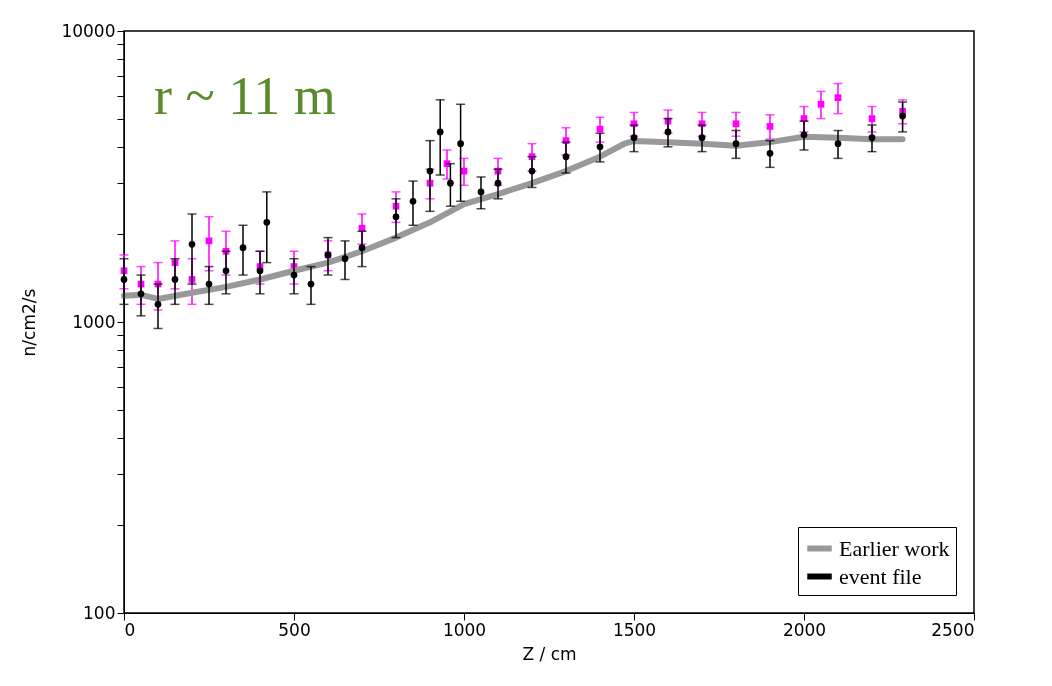 Image resolution: width=1052 pixels, height=686 pixels. What do you see at coordinates (294, 629) in the screenshot?
I see `x-tick-label: 500` at bounding box center [294, 629].